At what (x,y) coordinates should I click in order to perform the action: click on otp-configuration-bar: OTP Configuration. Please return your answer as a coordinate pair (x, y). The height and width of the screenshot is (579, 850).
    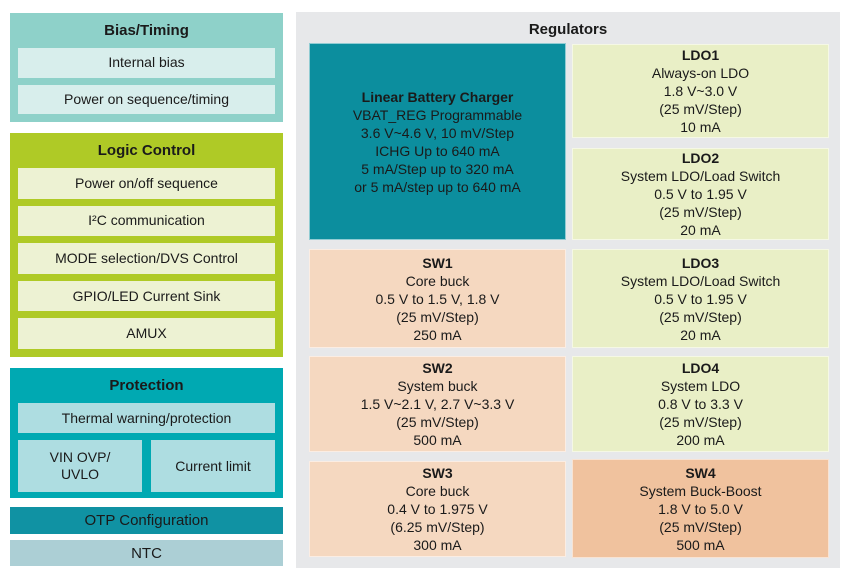
    Looking at the image, I should click on (146, 520).